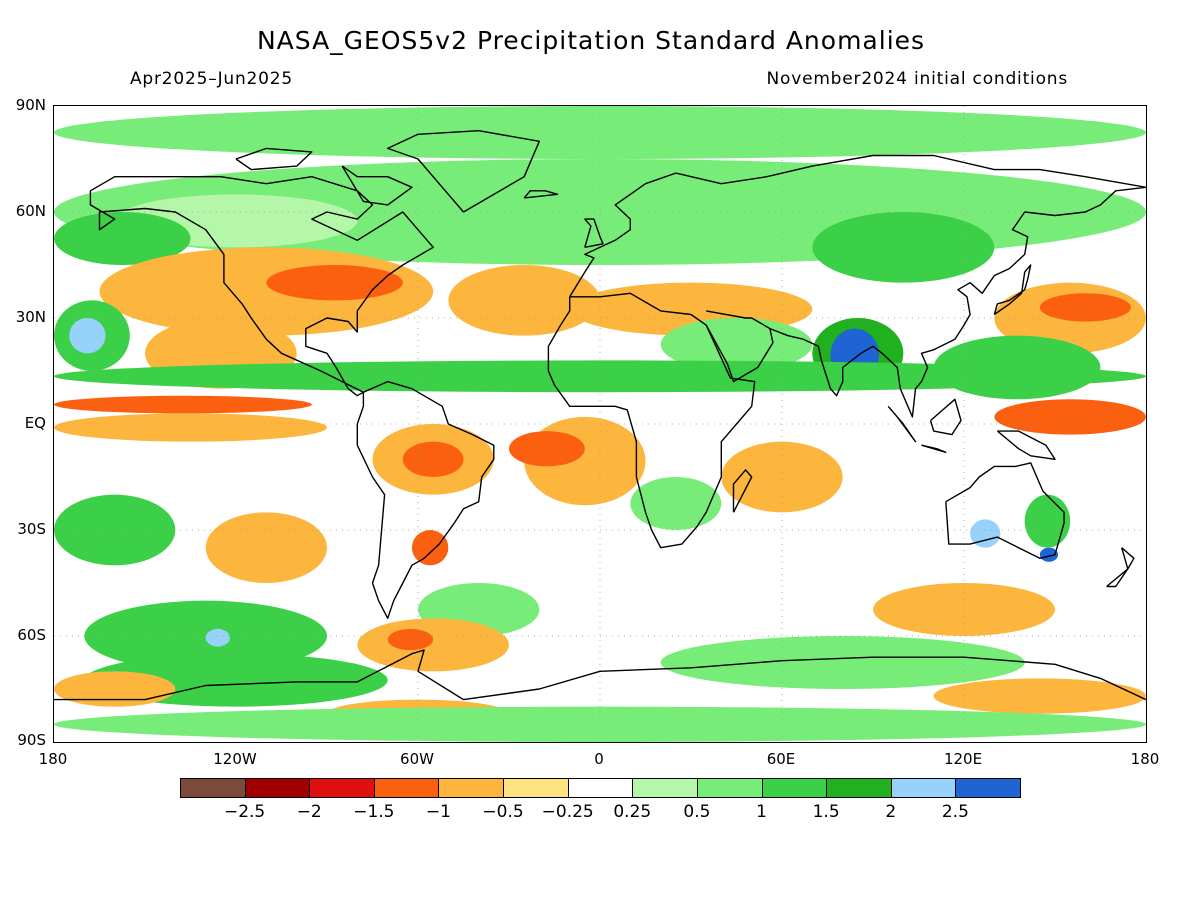 This screenshot has width=1200, height=900. Describe the element at coordinates (309, 812) in the screenshot. I see `colorbar-tick-label: −2` at that location.